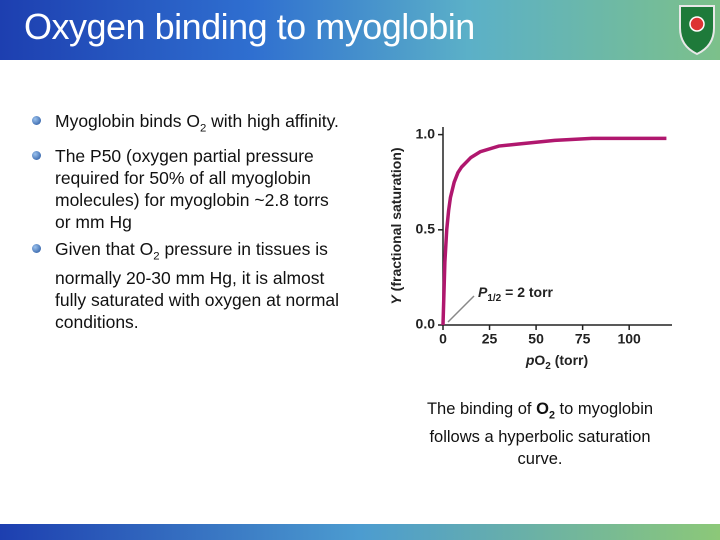  I want to click on text-run: (torr), so click(569, 360).